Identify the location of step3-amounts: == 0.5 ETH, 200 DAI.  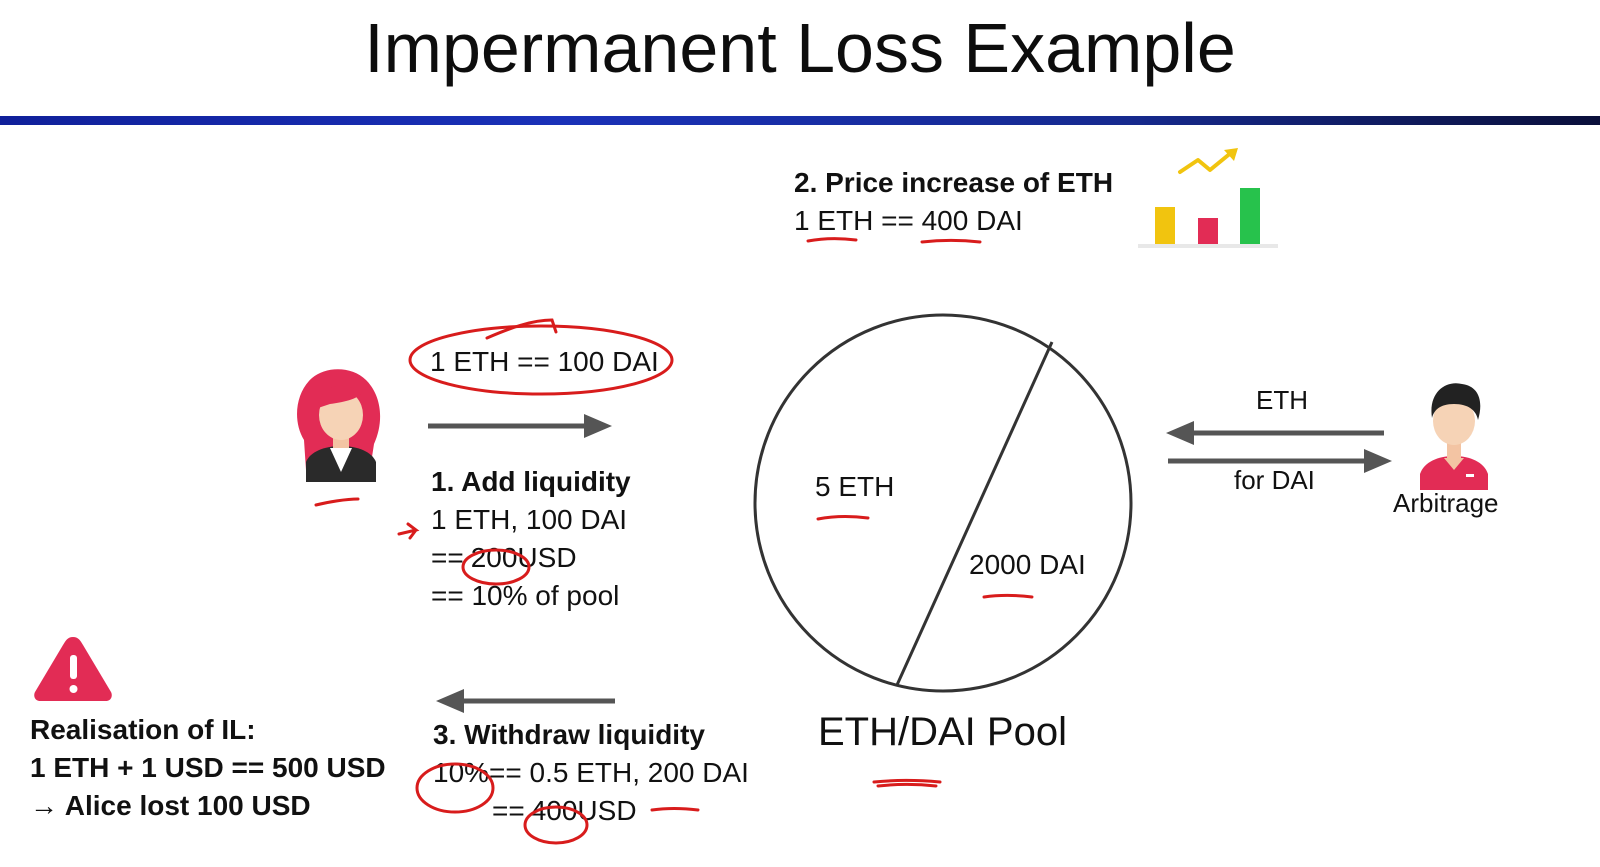
(619, 772).